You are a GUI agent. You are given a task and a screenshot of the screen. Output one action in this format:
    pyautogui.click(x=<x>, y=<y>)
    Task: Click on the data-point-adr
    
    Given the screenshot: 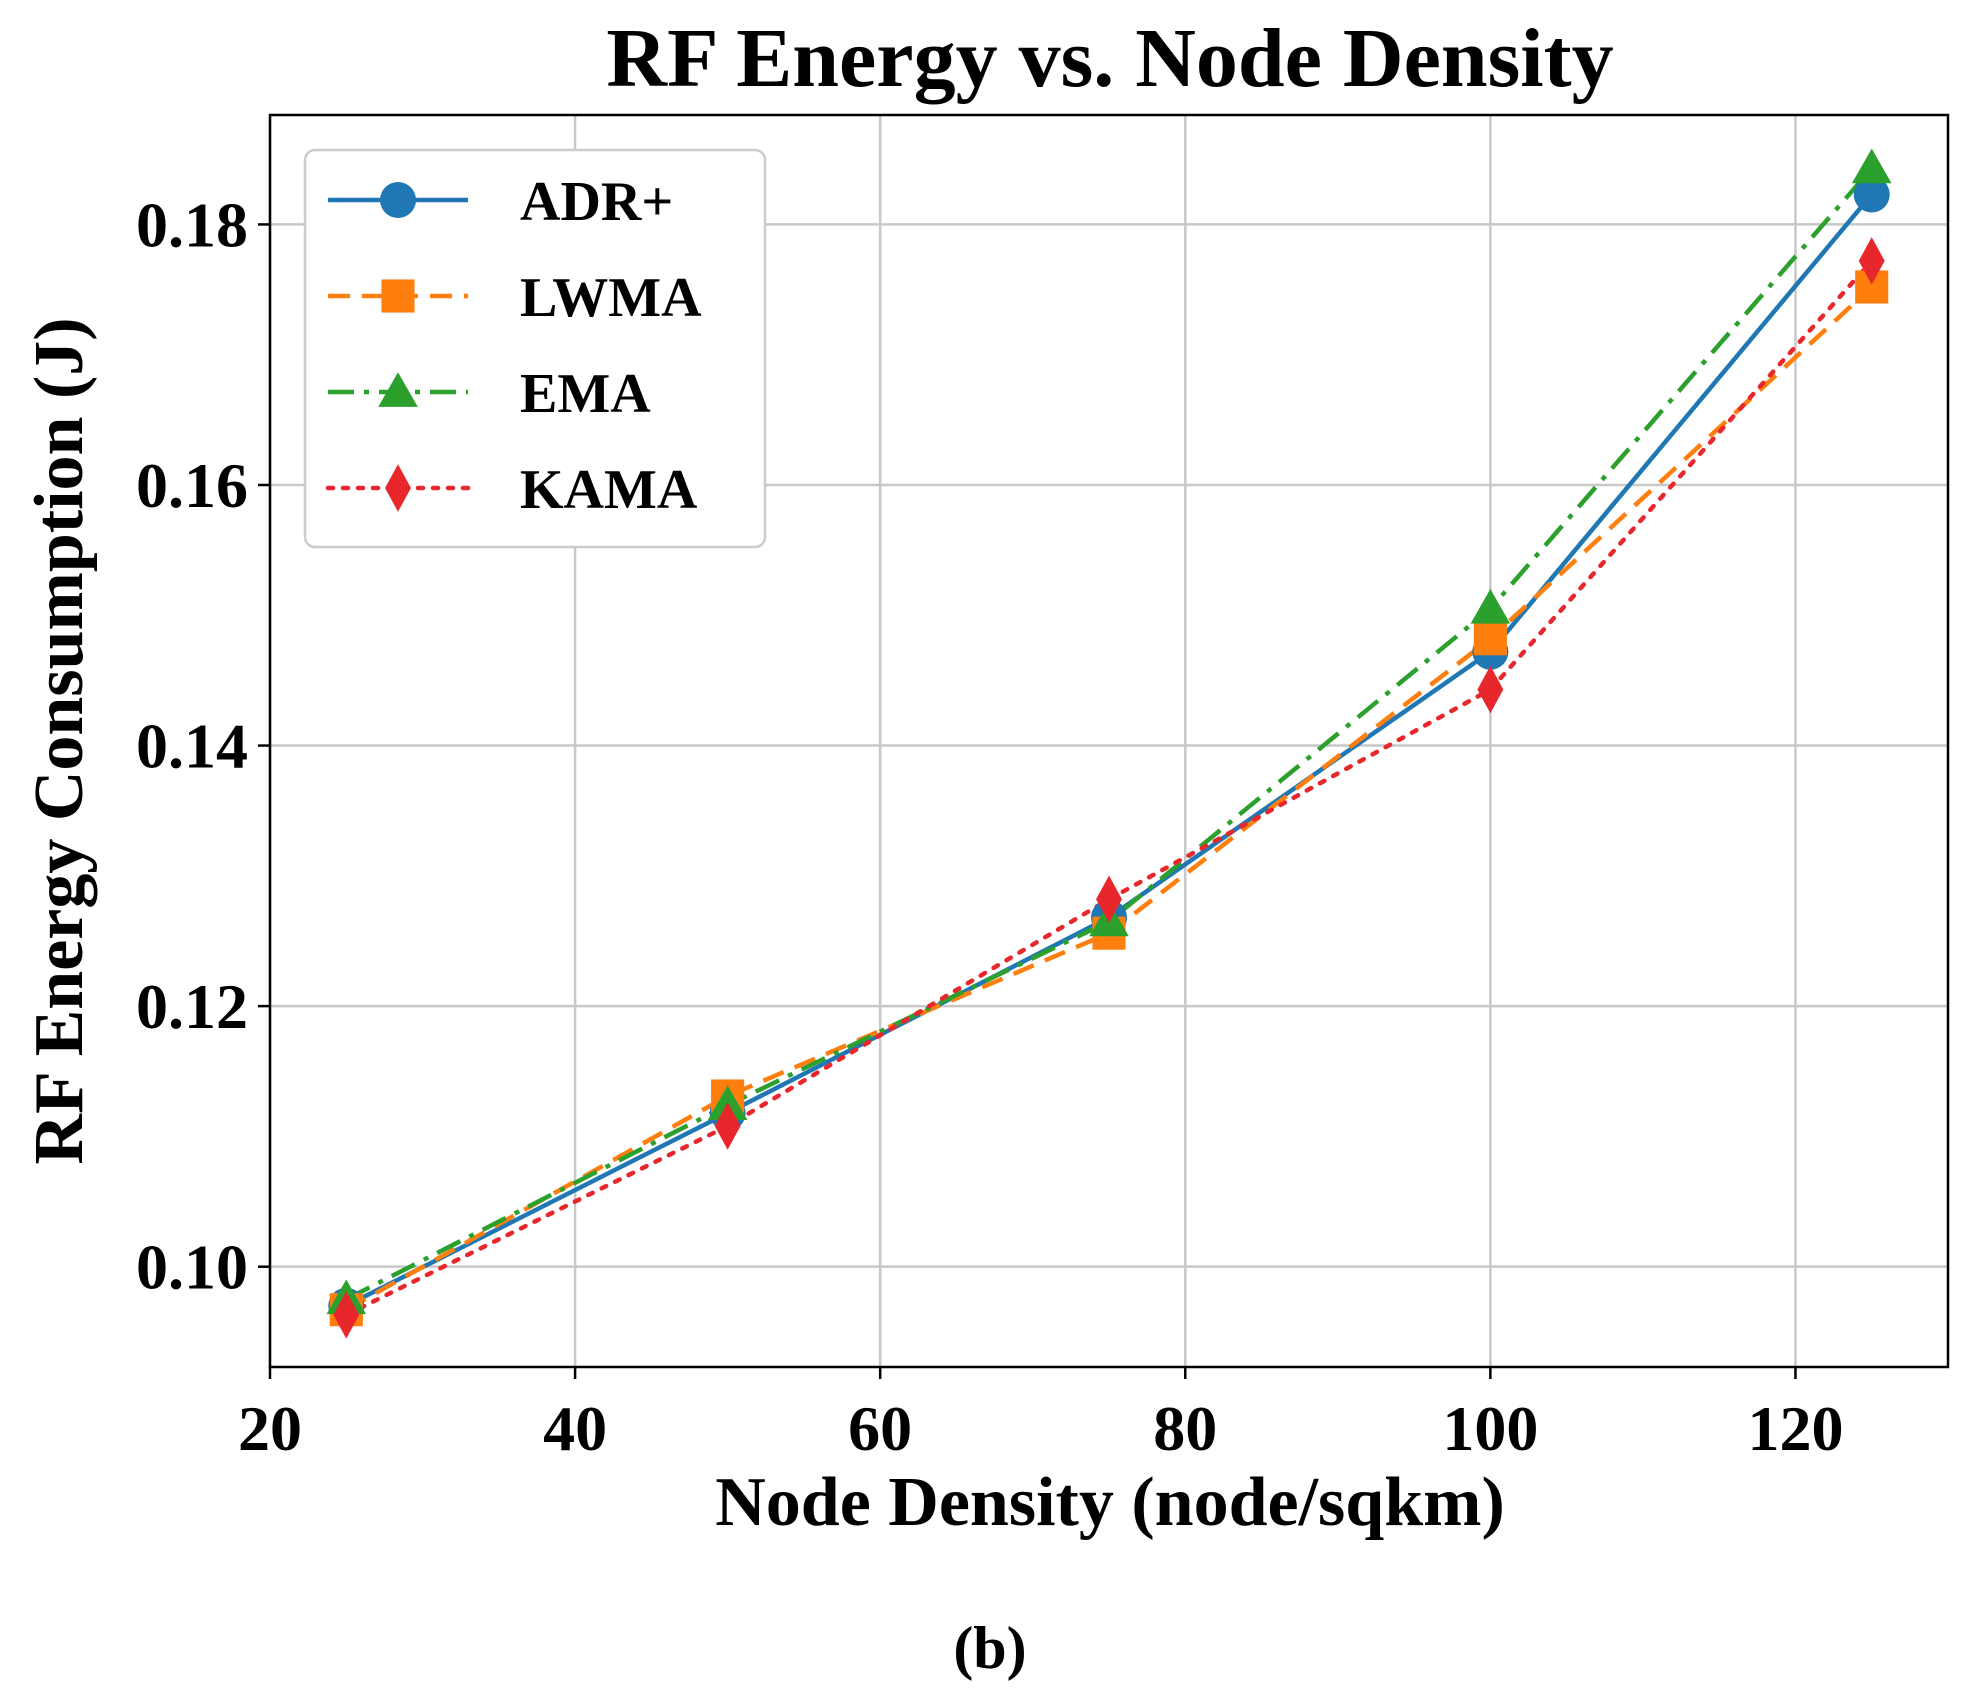 What is the action you would take?
    pyautogui.click(x=1871, y=194)
    